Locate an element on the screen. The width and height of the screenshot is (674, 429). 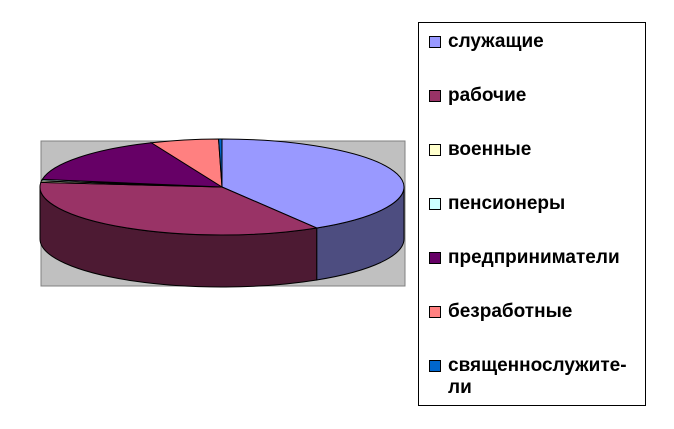
legend-label: священнослужите- ли is located at coordinates (537, 376).